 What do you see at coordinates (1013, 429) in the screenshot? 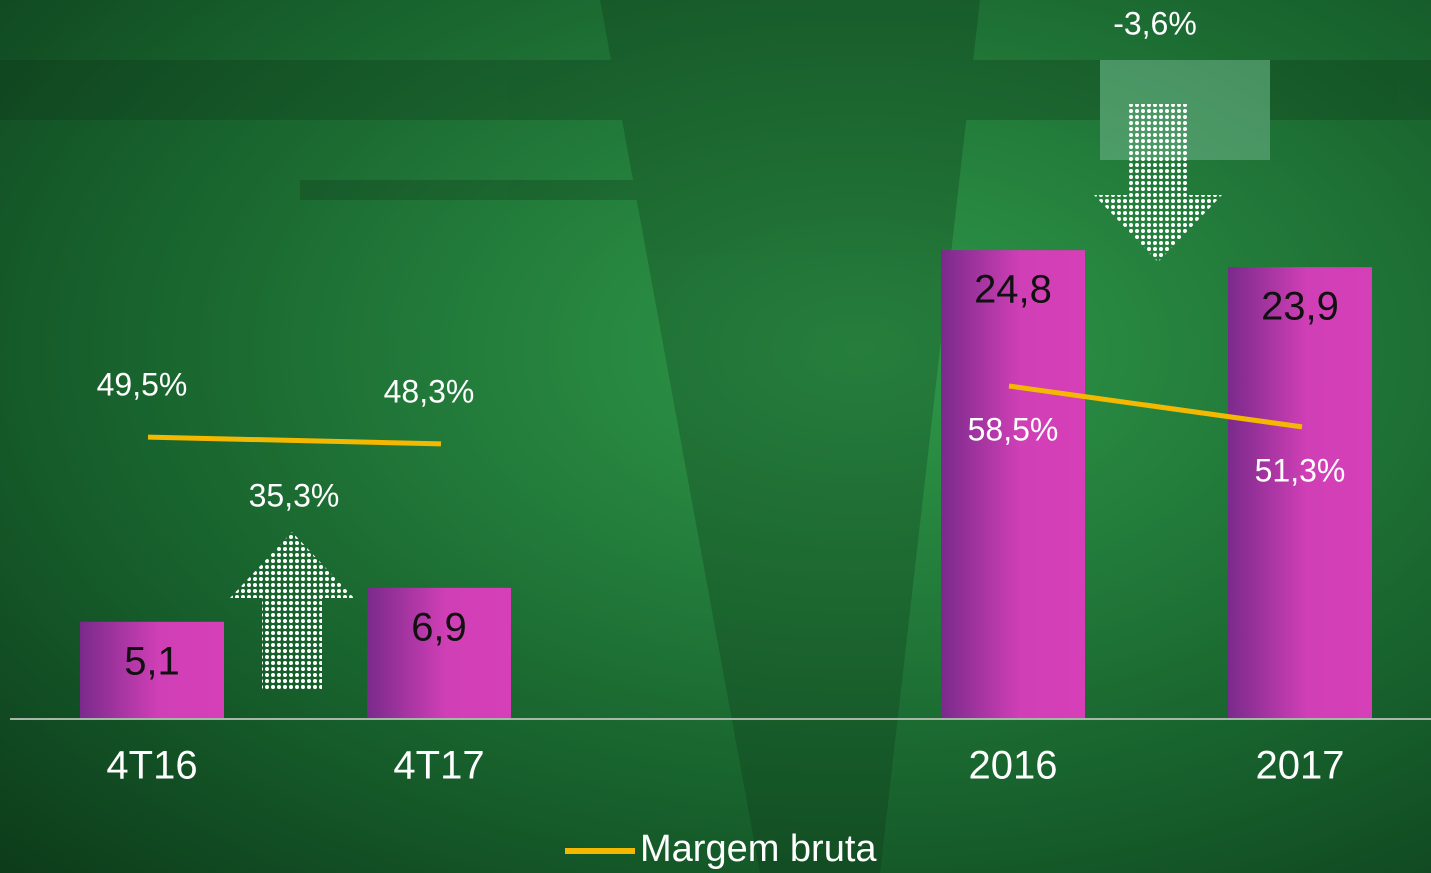
I see `line-value-label: 58,5%` at bounding box center [1013, 429].